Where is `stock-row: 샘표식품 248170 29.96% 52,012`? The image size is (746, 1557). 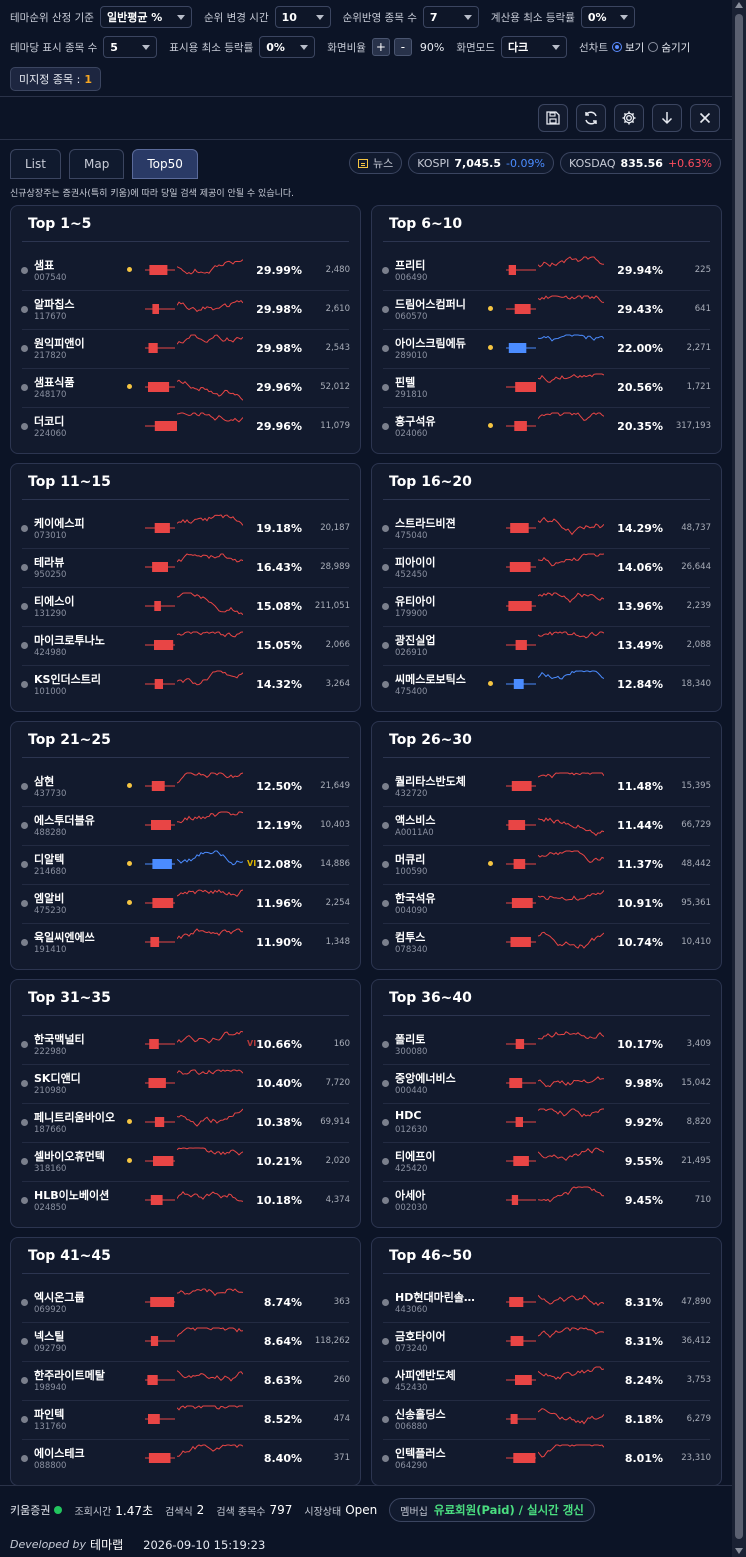
stock-row: 샘표식품 248170 29.96% 52,012 is located at coordinates (185, 388).